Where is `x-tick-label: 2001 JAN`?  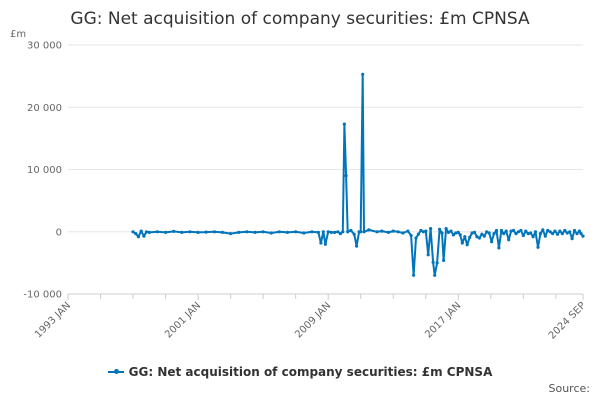 x-tick-label: 2001 JAN is located at coordinates (183, 320).